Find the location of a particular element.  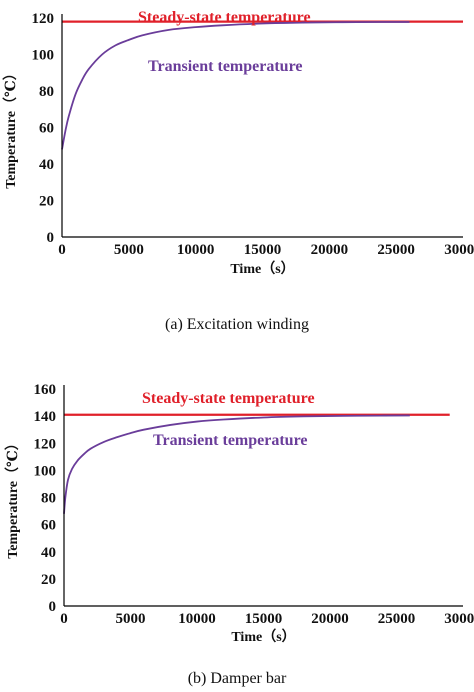

series-layer is located at coordinates (256, 463).